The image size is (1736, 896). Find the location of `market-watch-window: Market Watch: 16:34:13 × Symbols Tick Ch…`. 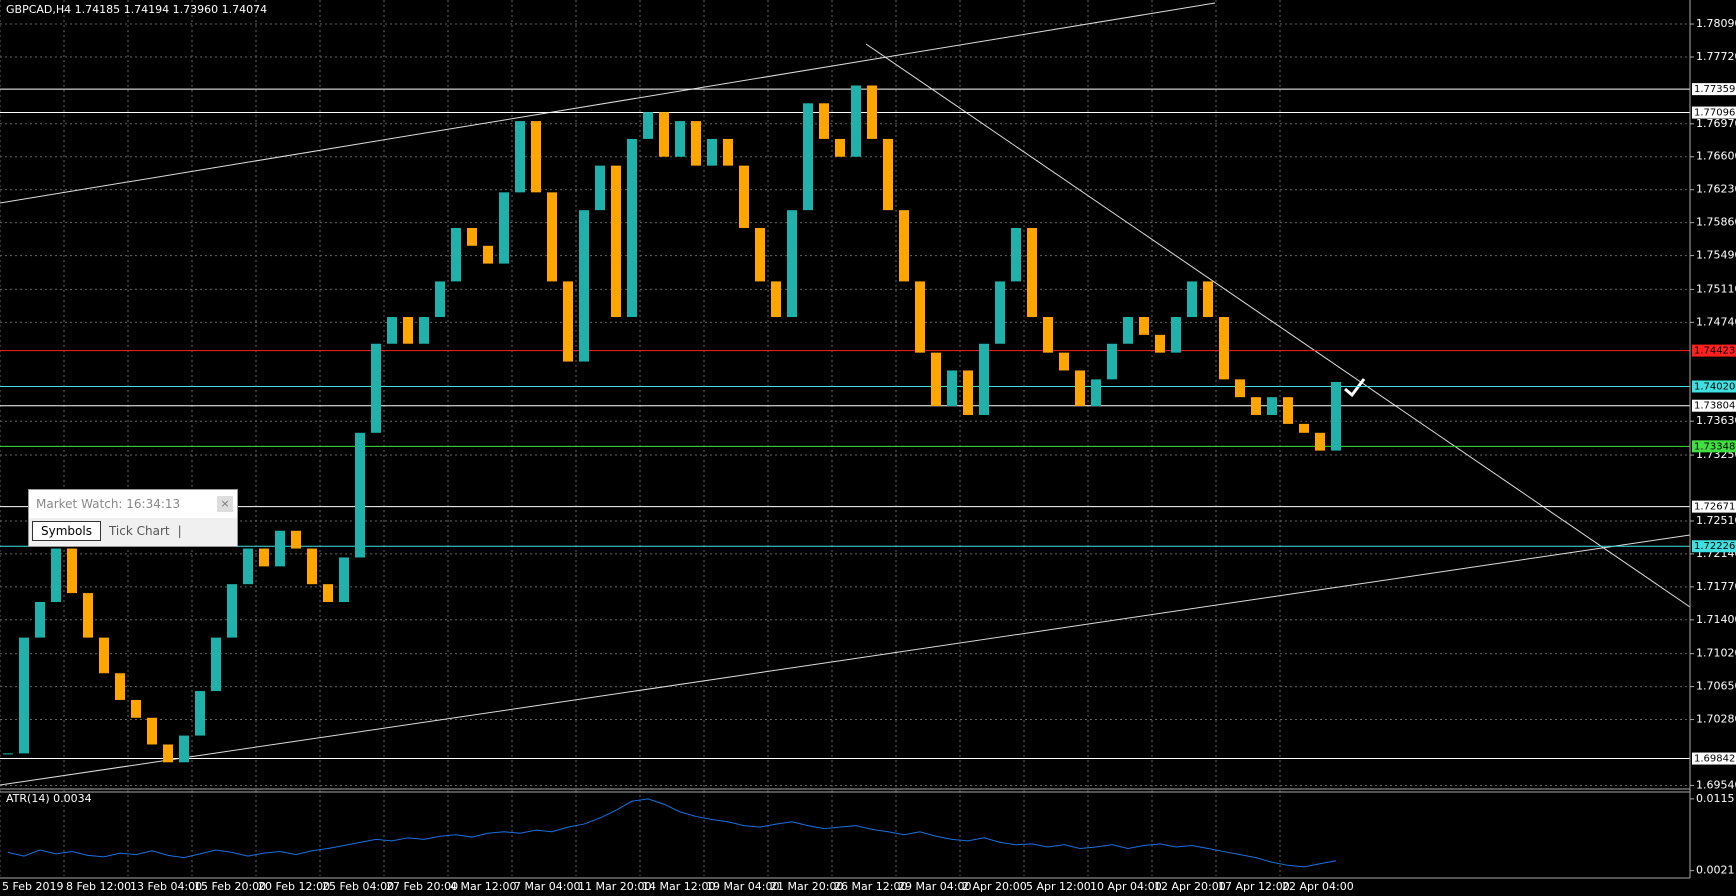

market-watch-window: Market Watch: 16:34:13 × Symbols Tick Ch… is located at coordinates (133, 518).